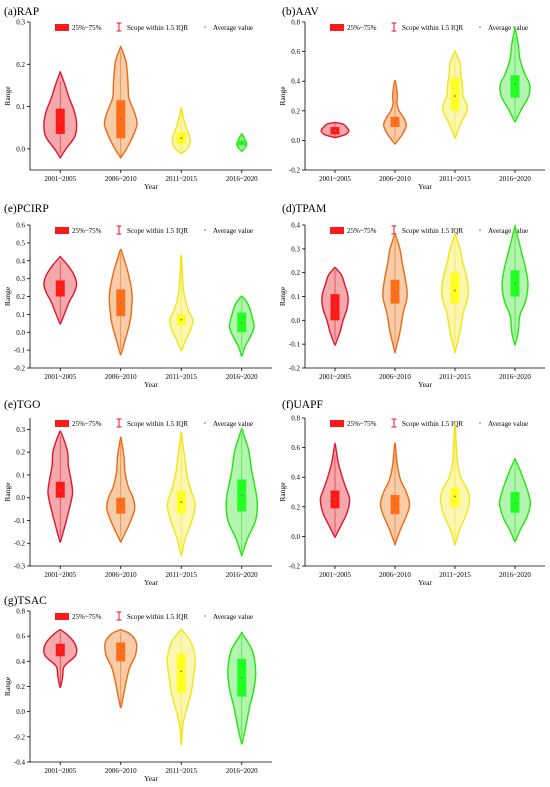 The image size is (550, 787). What do you see at coordinates (26, 209) in the screenshot?
I see `chart-title: (e)PCIRP` at bounding box center [26, 209].